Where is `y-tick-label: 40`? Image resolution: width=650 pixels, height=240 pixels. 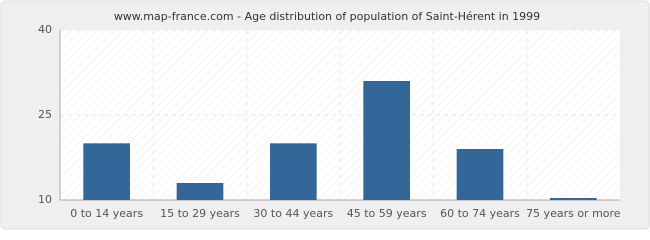 y-tick-label: 40 is located at coordinates (45, 29).